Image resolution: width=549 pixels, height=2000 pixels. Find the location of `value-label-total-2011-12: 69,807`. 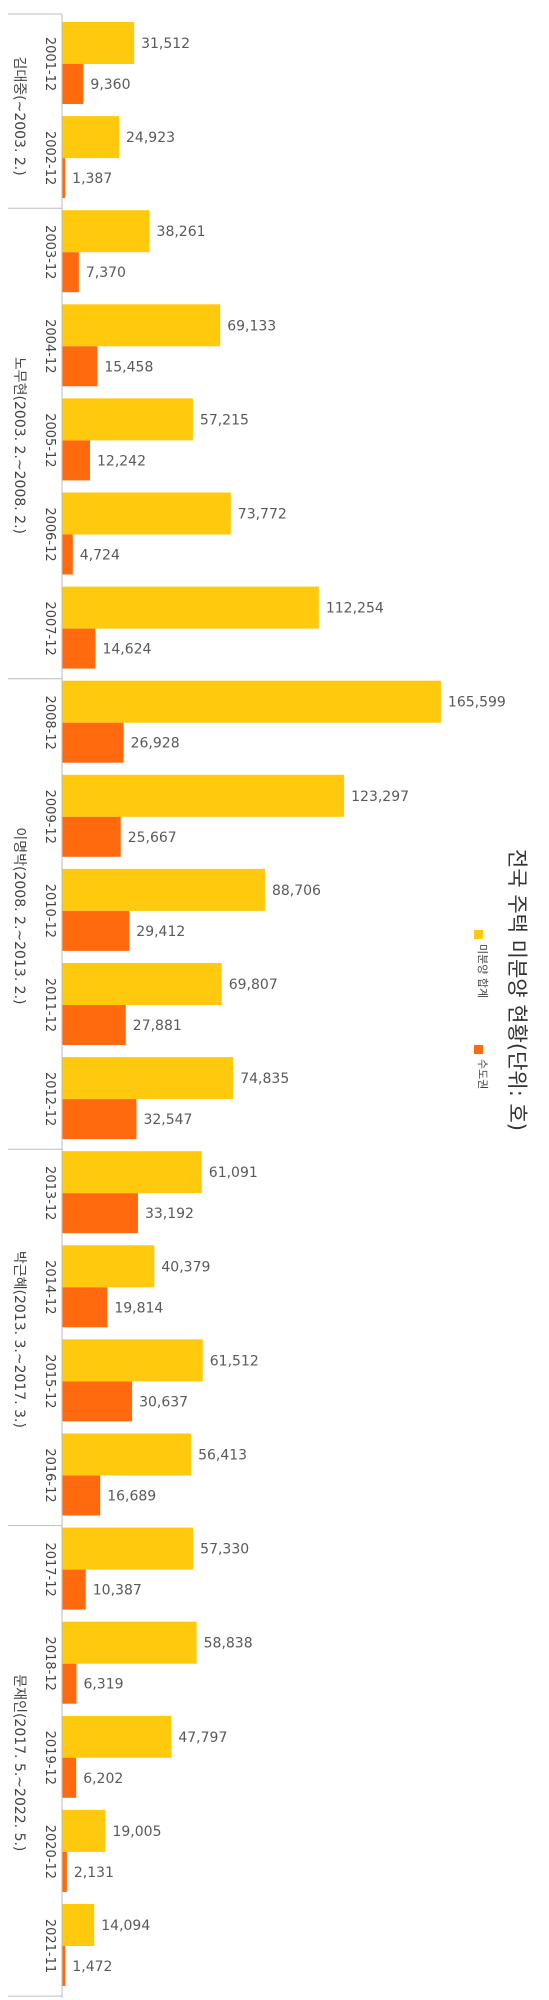

value-label-total-2011-12: 69,807 is located at coordinates (253, 985).